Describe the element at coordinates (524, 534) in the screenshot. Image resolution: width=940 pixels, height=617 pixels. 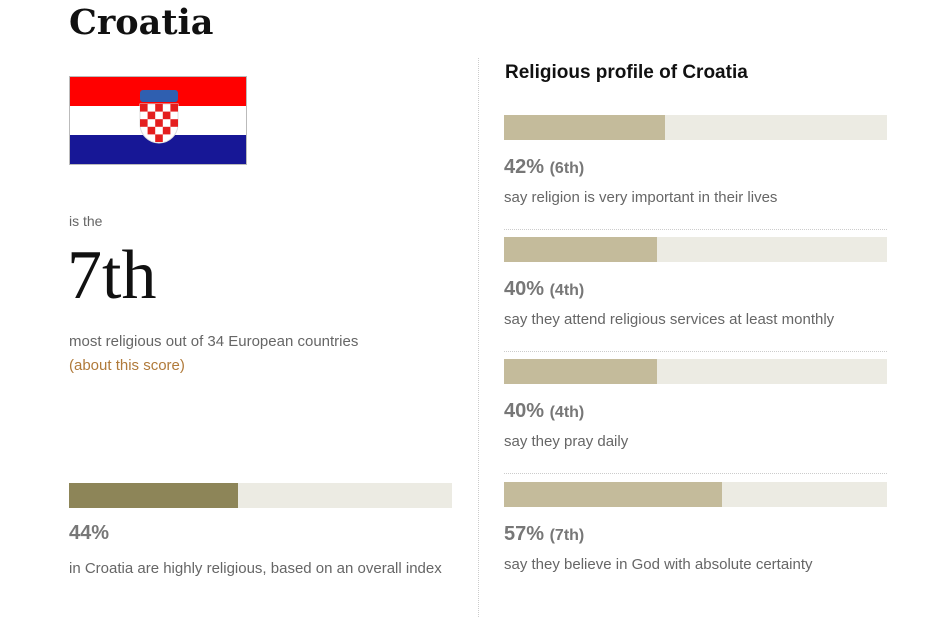
I see `profile-percent: 57%` at that location.